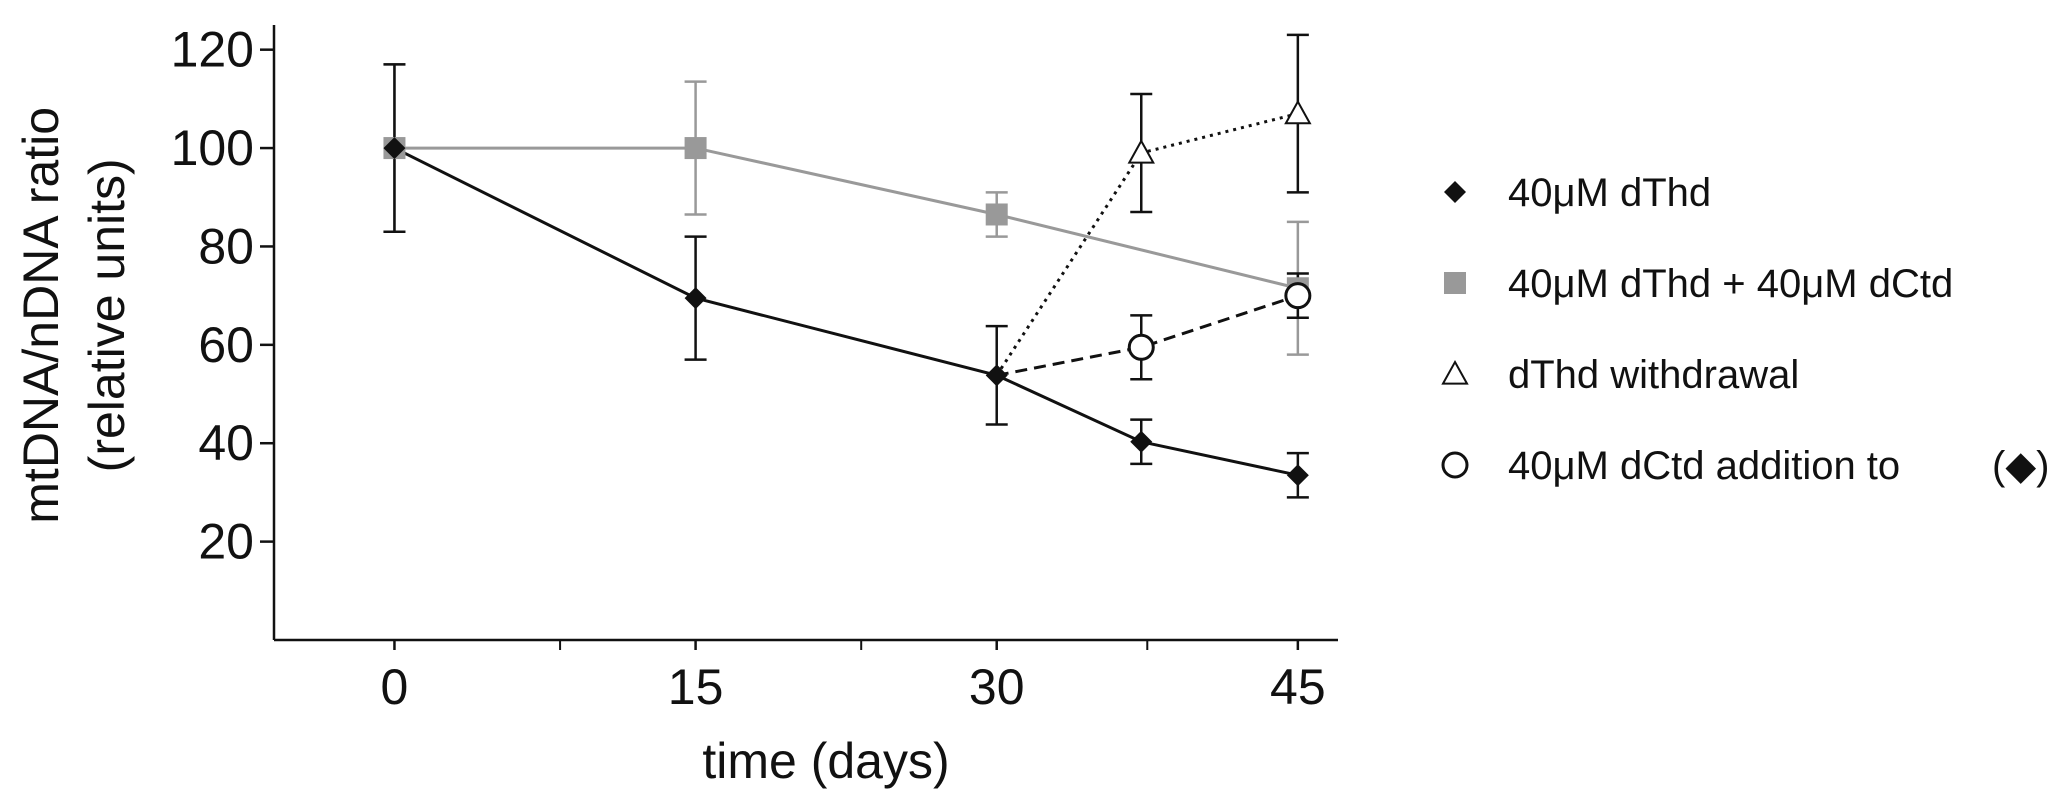  Describe the element at coordinates (1298, 687) in the screenshot. I see `x-tick-label: 45` at that location.